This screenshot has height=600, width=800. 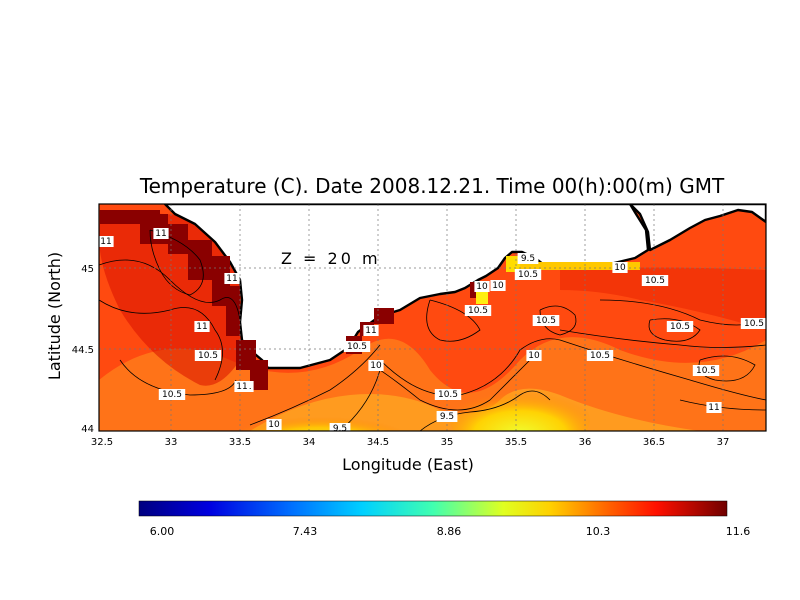 I want to click on x-tick-label: 34, so click(x=309, y=442).